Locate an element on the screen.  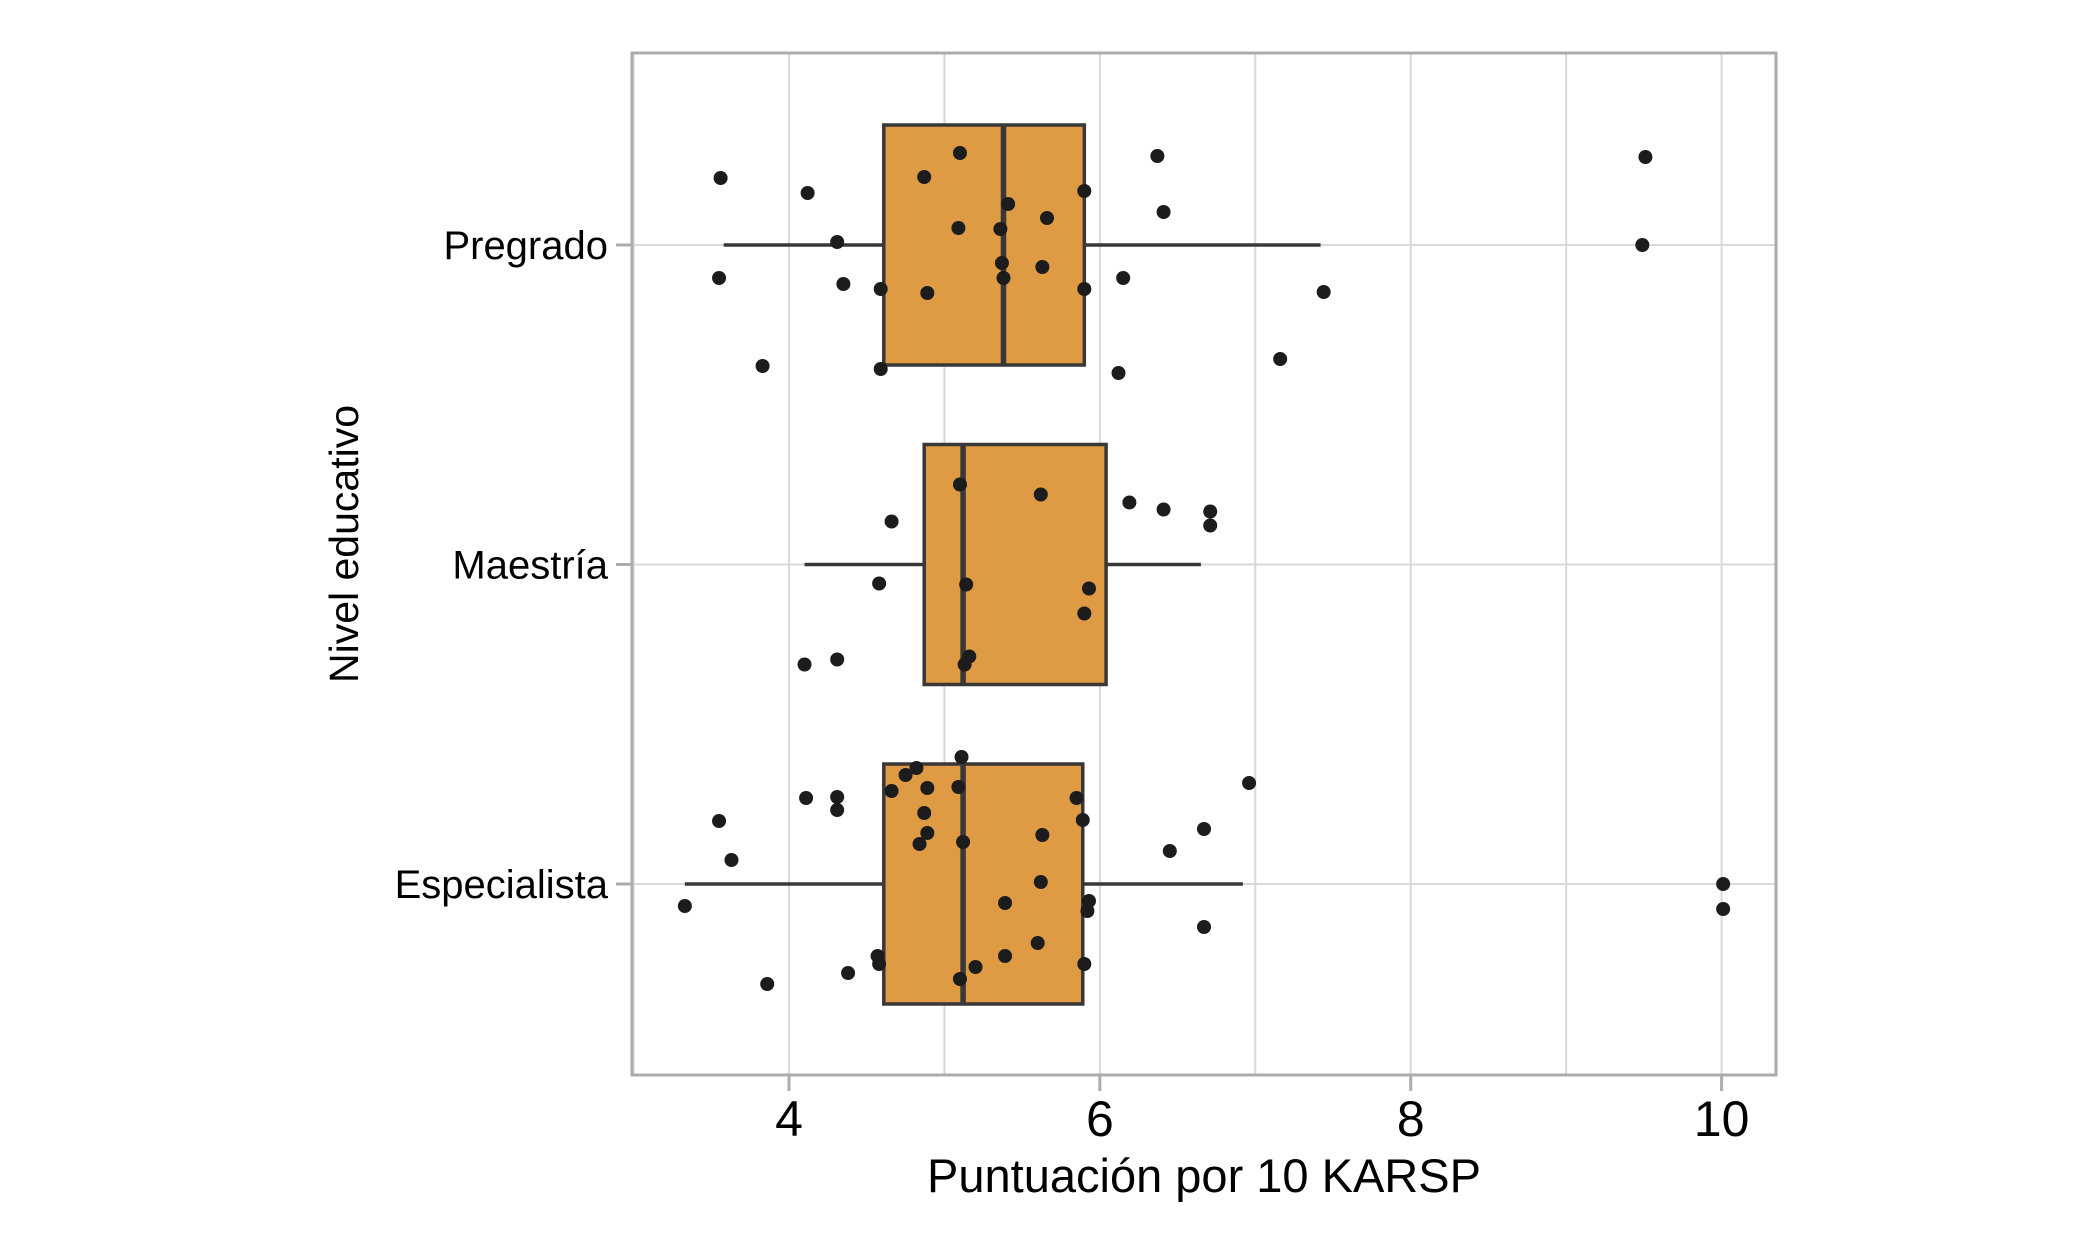
x-axis-title: Puntuación por 10 KARSP is located at coordinates (1204, 1175).